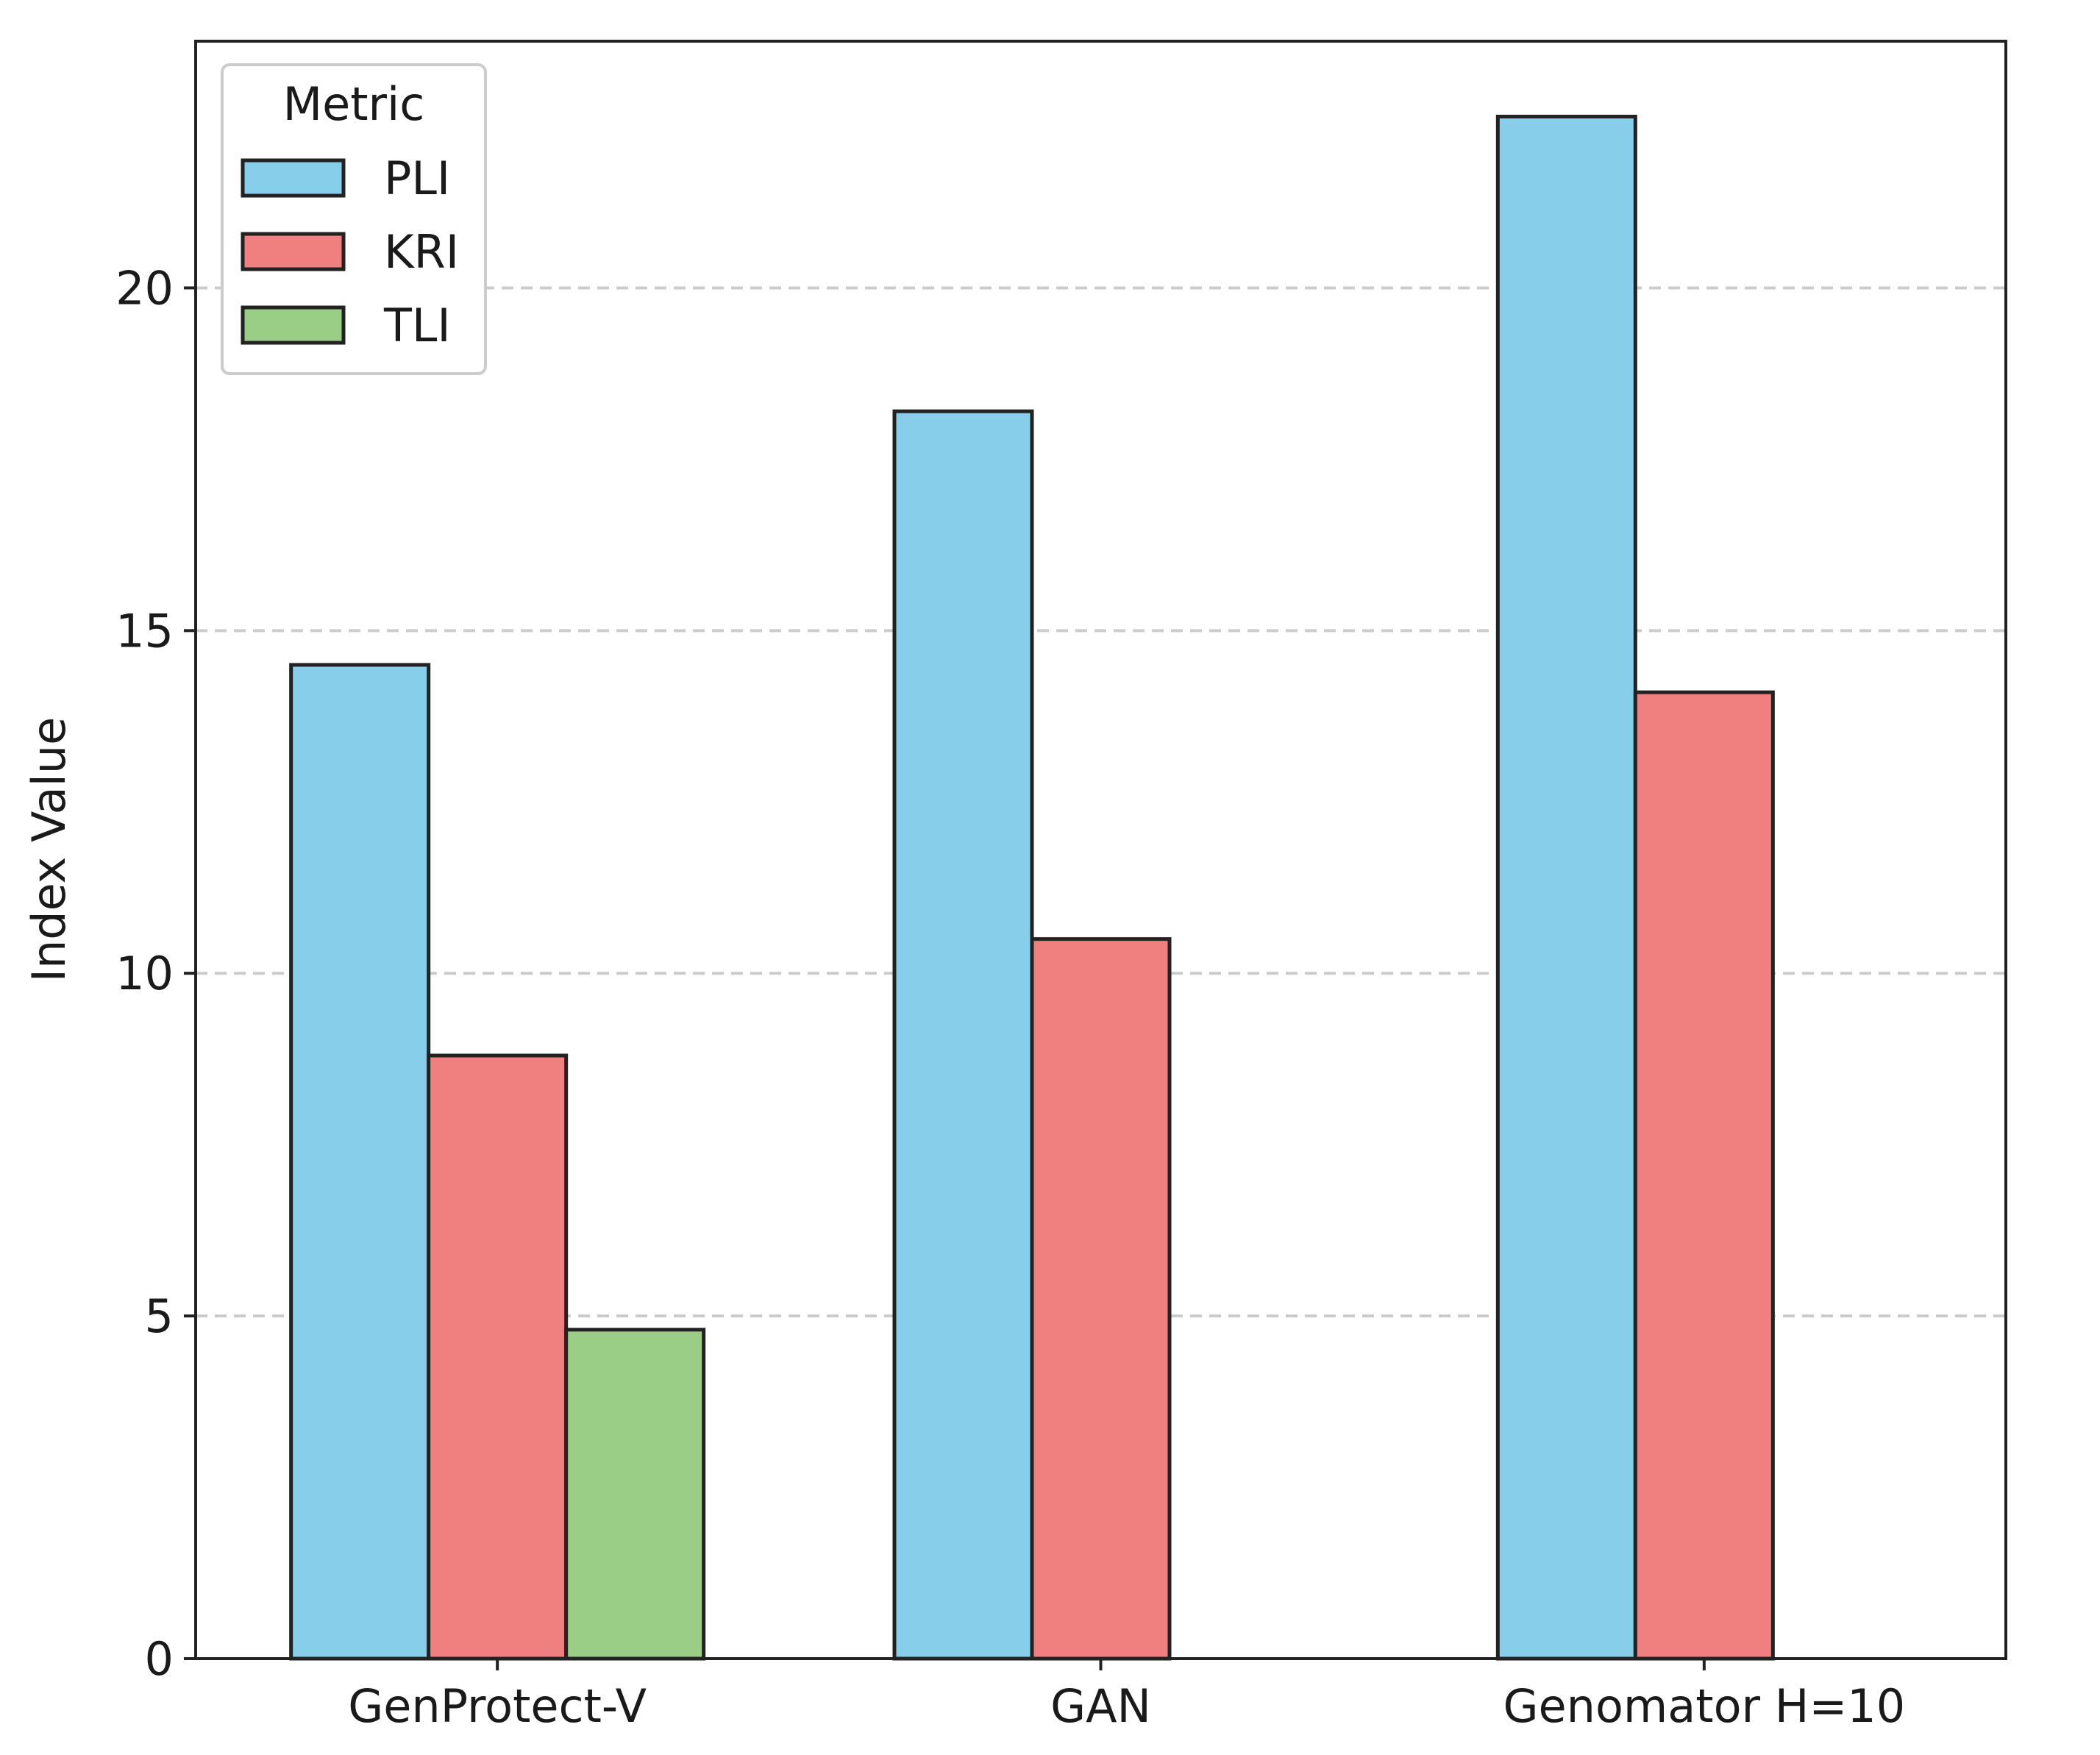  Describe the element at coordinates (293, 252) in the screenshot. I see `legend-swatch-kri` at that location.